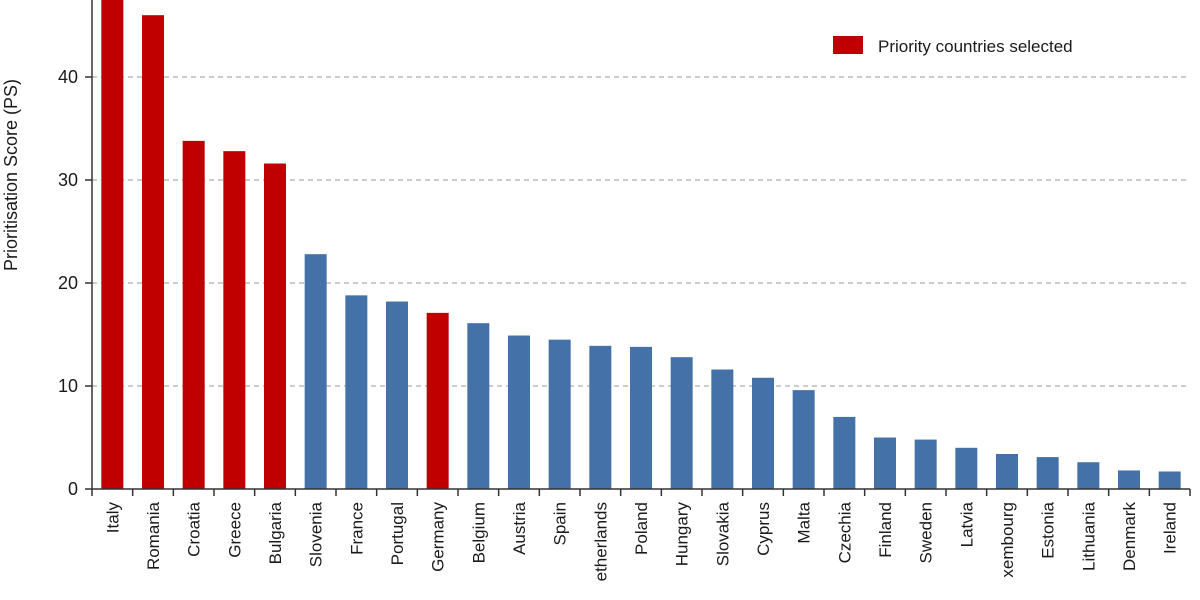 This screenshot has height=600, width=1200. Describe the element at coordinates (722, 533) in the screenshot. I see `x-tick-label: Slovakia` at that location.